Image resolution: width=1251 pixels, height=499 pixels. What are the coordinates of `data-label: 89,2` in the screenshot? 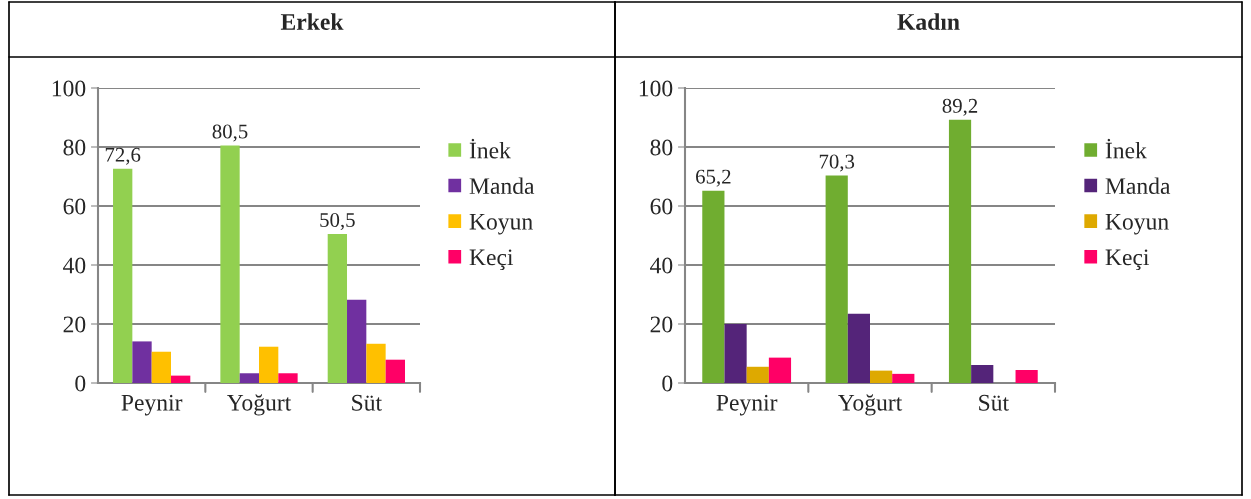 It's located at (960, 107).